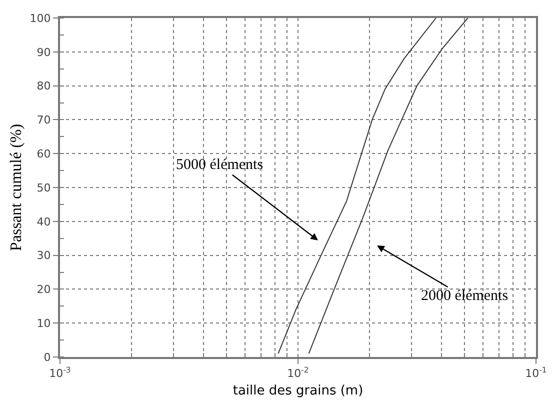  What do you see at coordinates (43, 86) in the screenshot?
I see `y-tick-label: 80` at bounding box center [43, 86].